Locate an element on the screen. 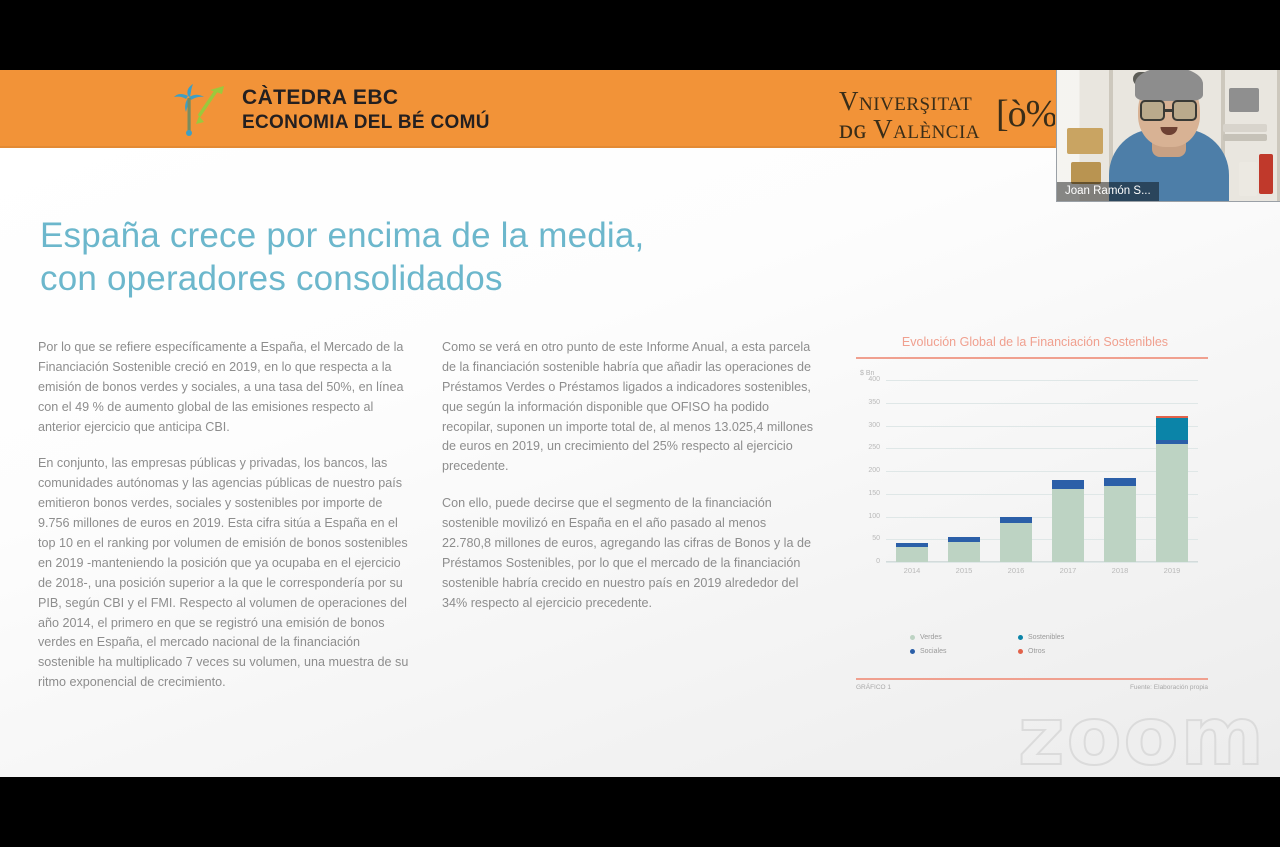  chart-y-tick-label: 100 is located at coordinates (874, 516).